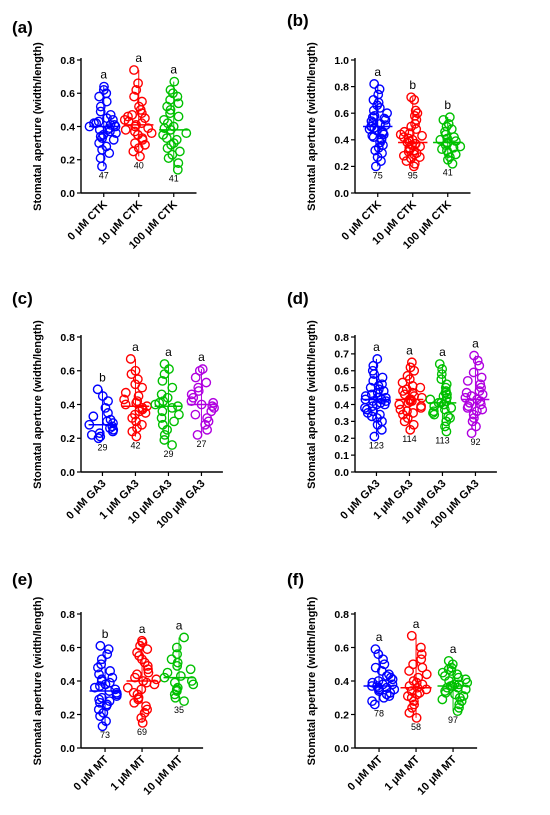 The height and width of the screenshot is (815, 550). What do you see at coordinates (376, 446) in the screenshot?
I see `sample-count: 123` at bounding box center [376, 446].